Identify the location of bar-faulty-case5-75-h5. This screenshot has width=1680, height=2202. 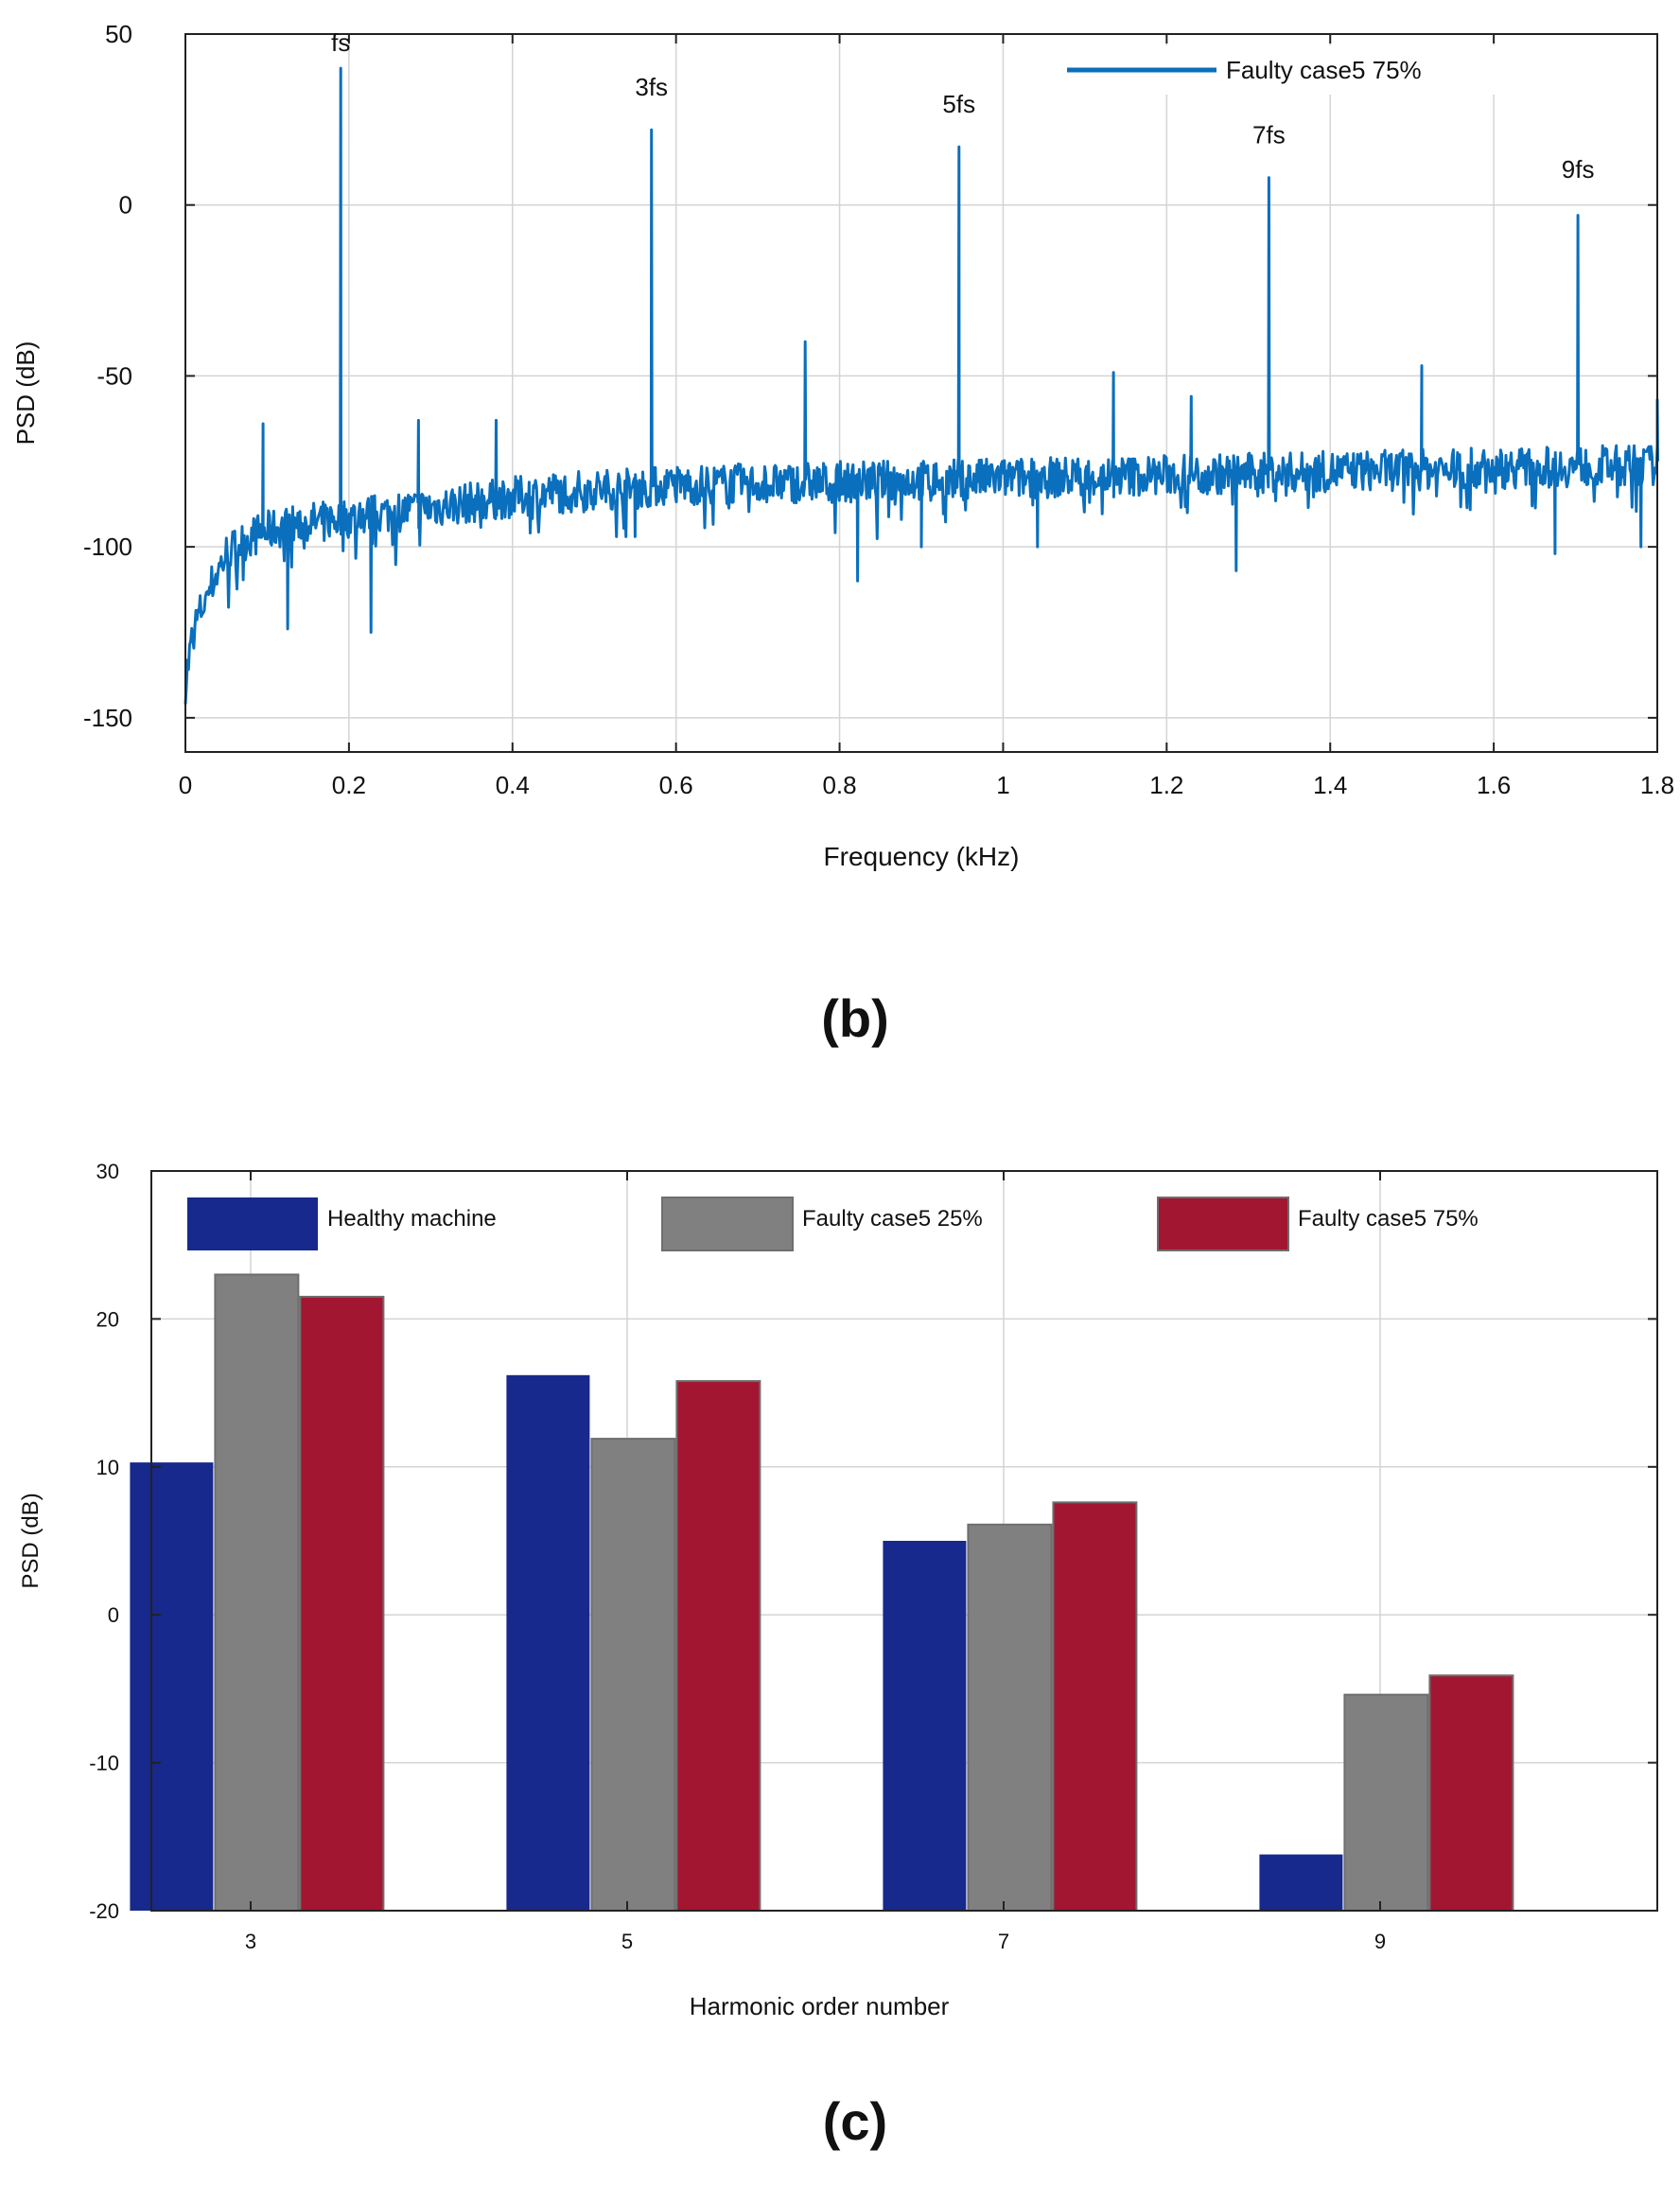
(718, 1646).